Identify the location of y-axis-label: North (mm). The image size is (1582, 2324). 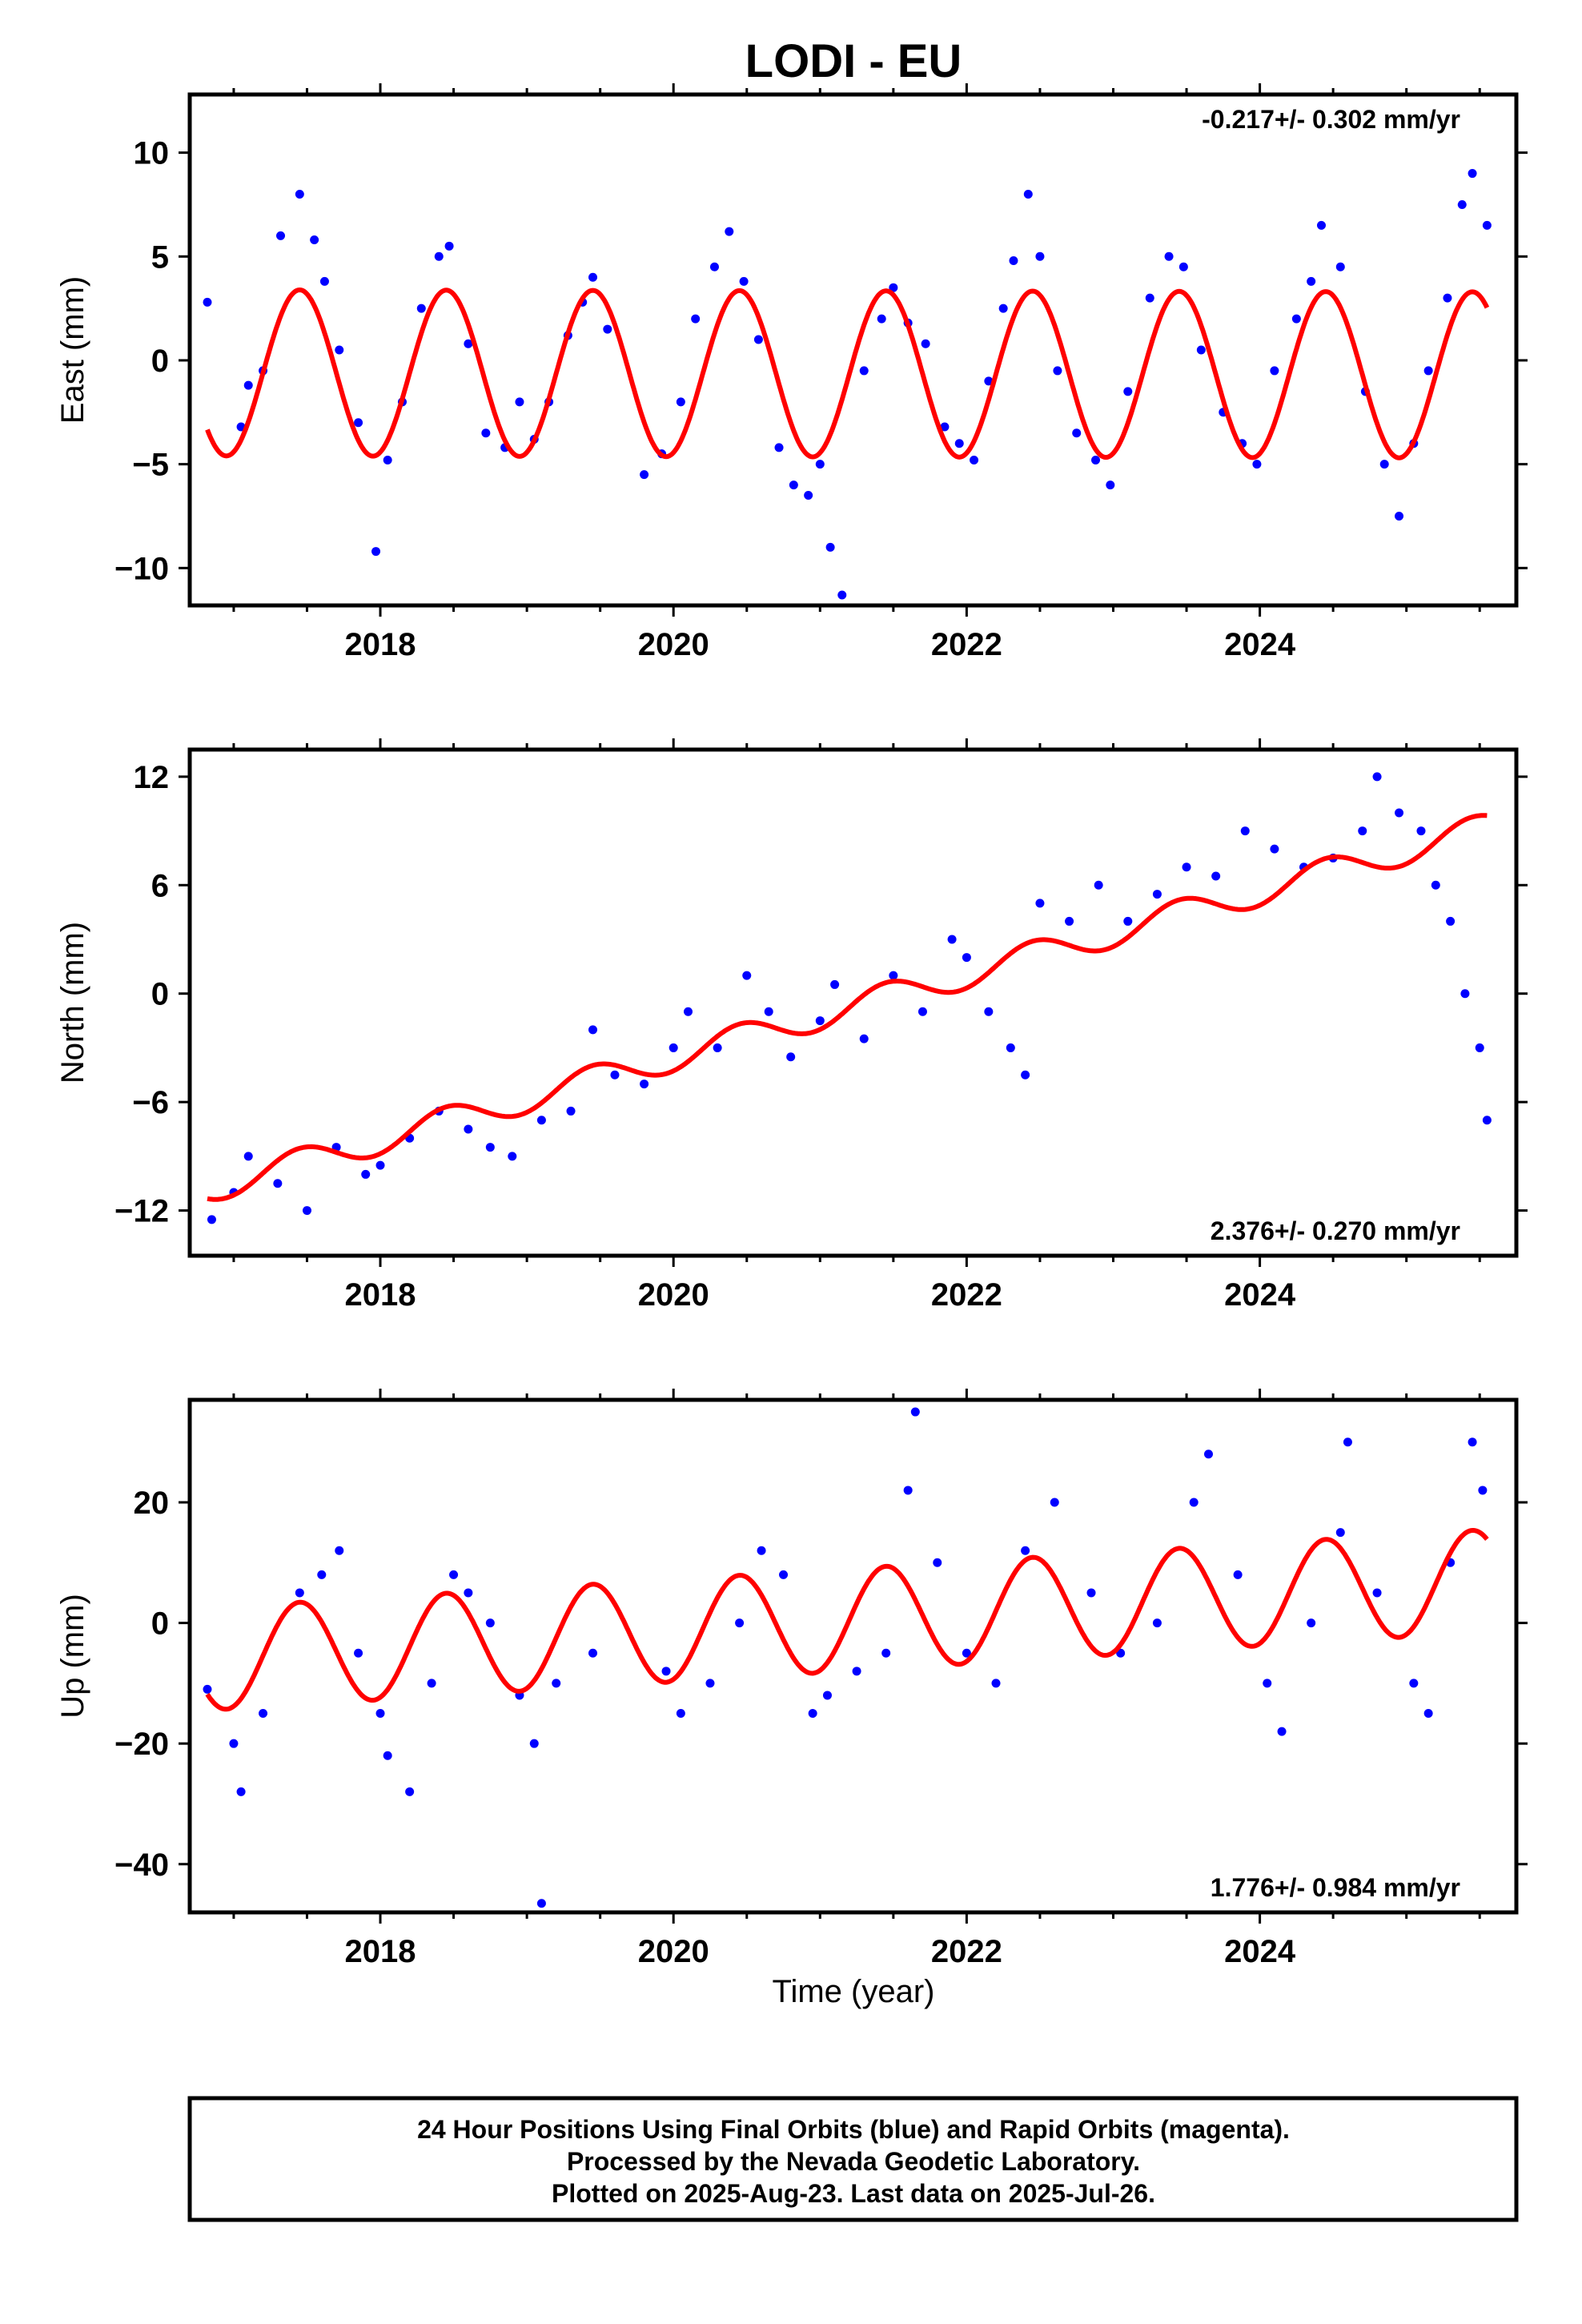
(72, 1003).